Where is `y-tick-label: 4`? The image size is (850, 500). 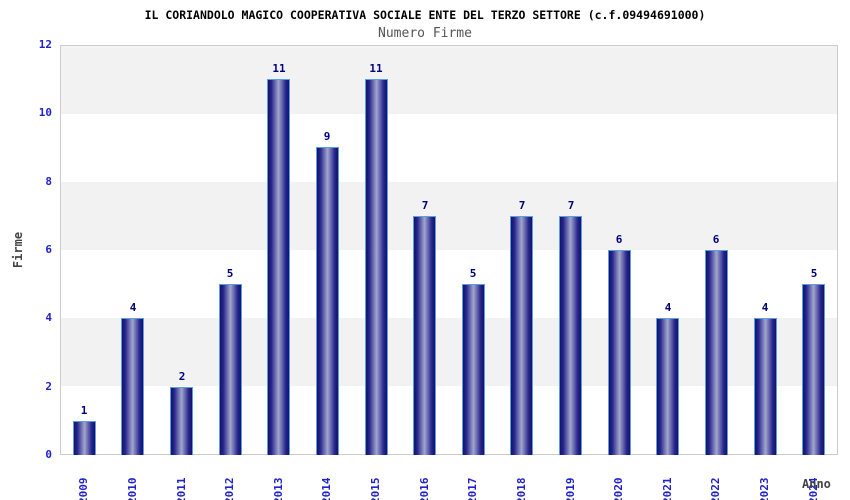
y-tick-label: 4 is located at coordinates (48, 318).